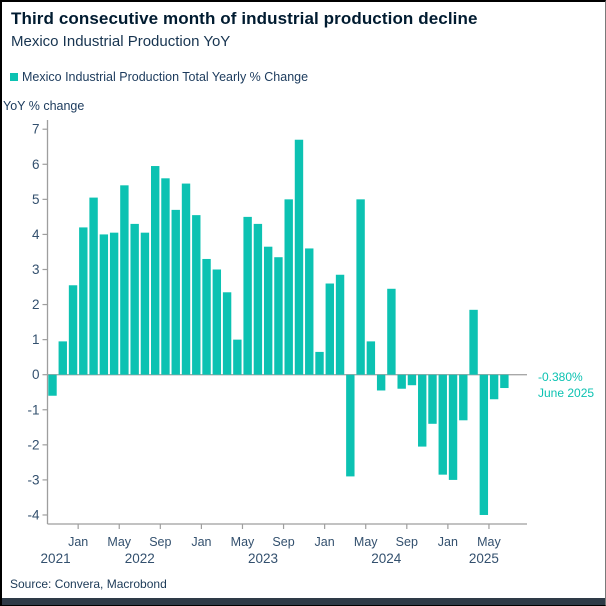  Describe the element at coordinates (56, 558) in the screenshot. I see `year-label: 2021` at that location.